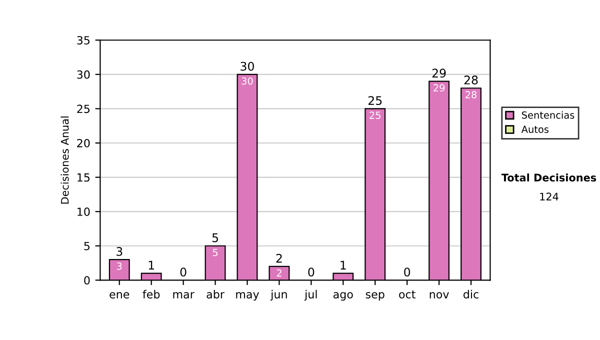  What do you see at coordinates (84, 177) in the screenshot?
I see `y-tick-label: 15` at bounding box center [84, 177].